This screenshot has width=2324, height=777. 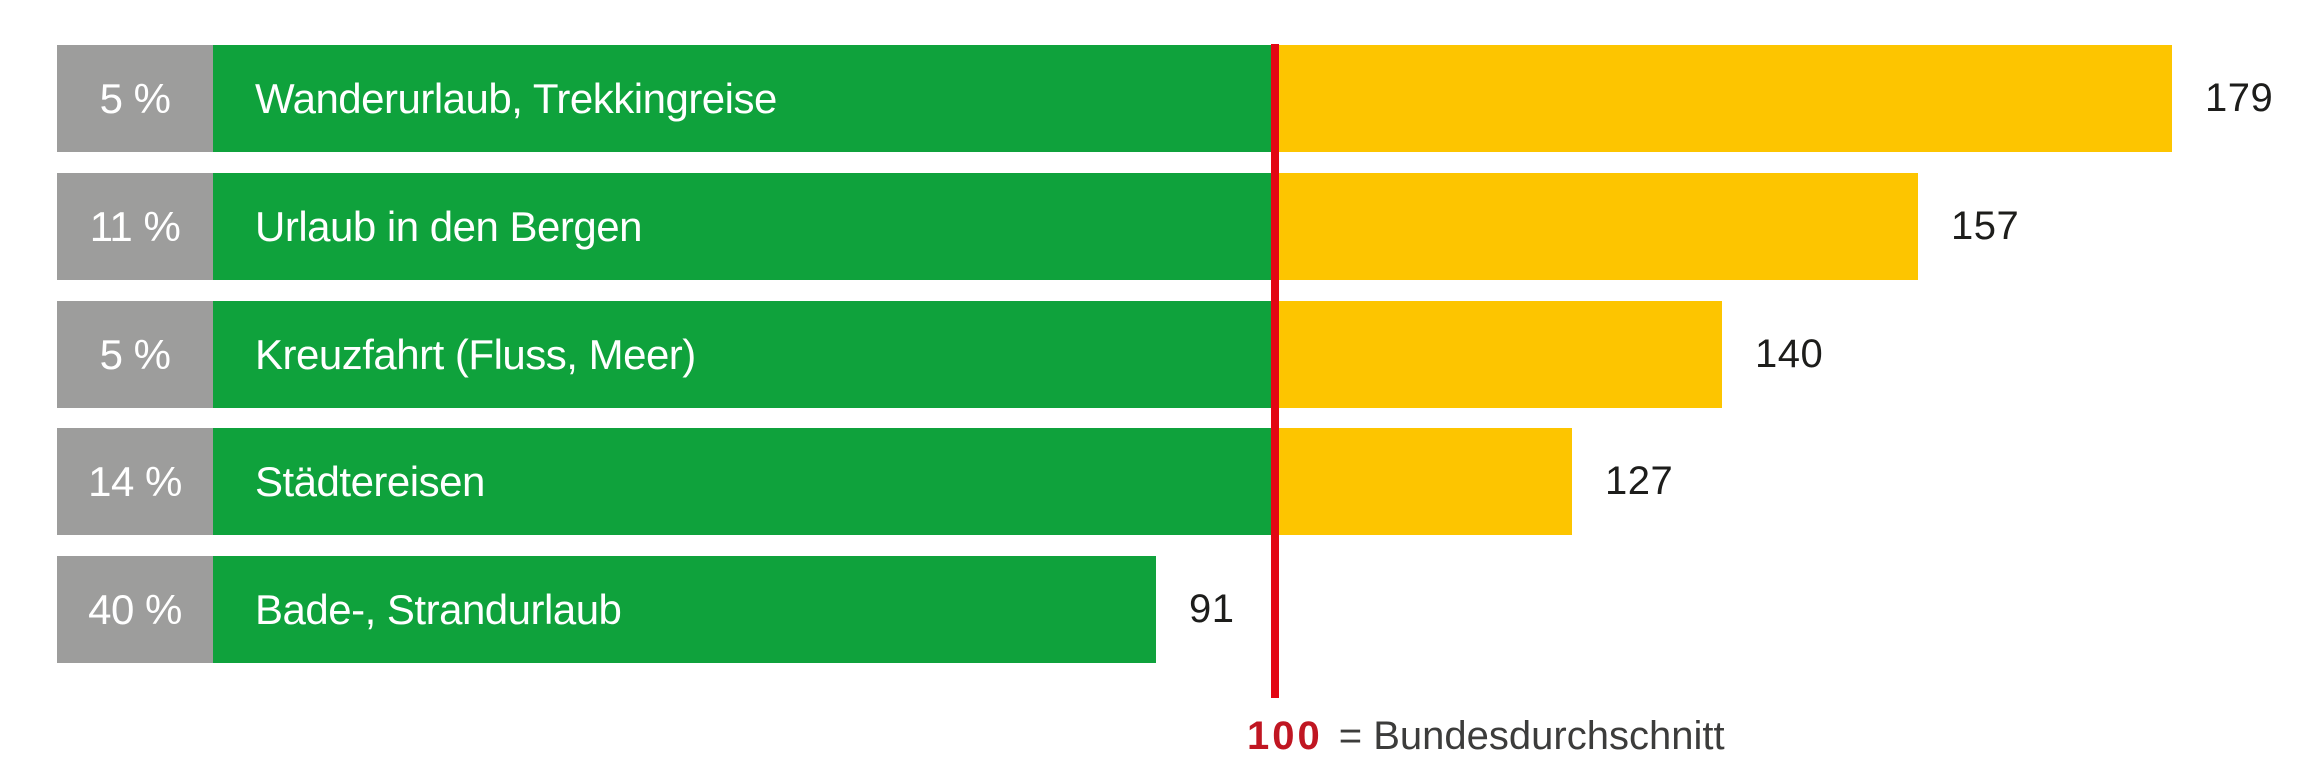 I want to click on legend: 100 = Bundesdurchschnitt, so click(x=1486, y=736).